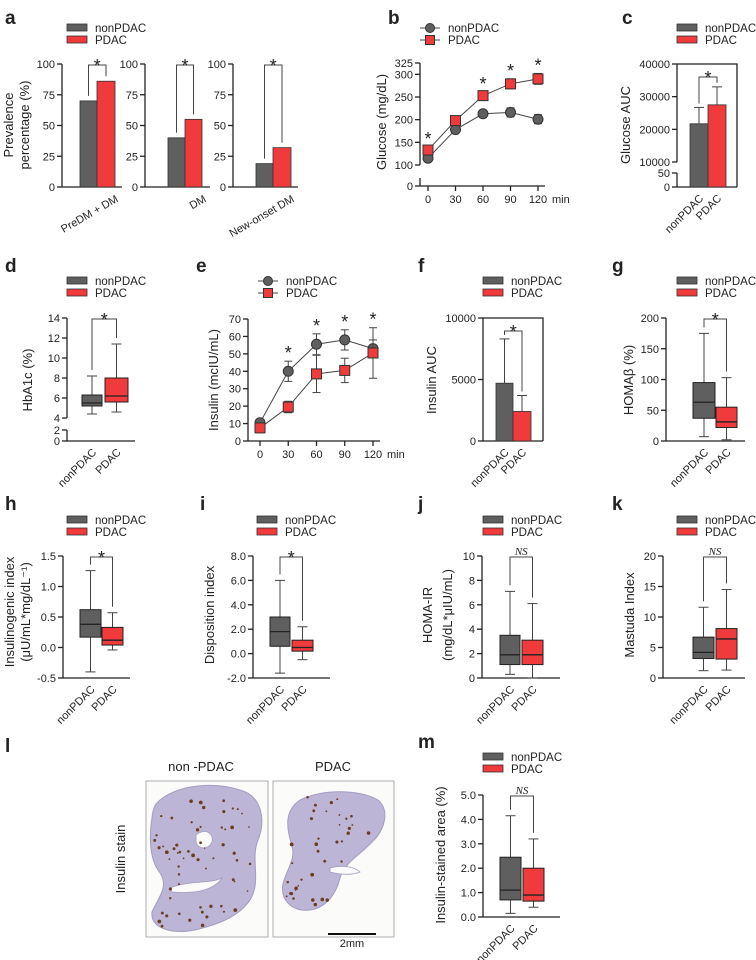 The height and width of the screenshot is (960, 756). What do you see at coordinates (627, 18) in the screenshot?
I see `panel-label-c: c` at bounding box center [627, 18].